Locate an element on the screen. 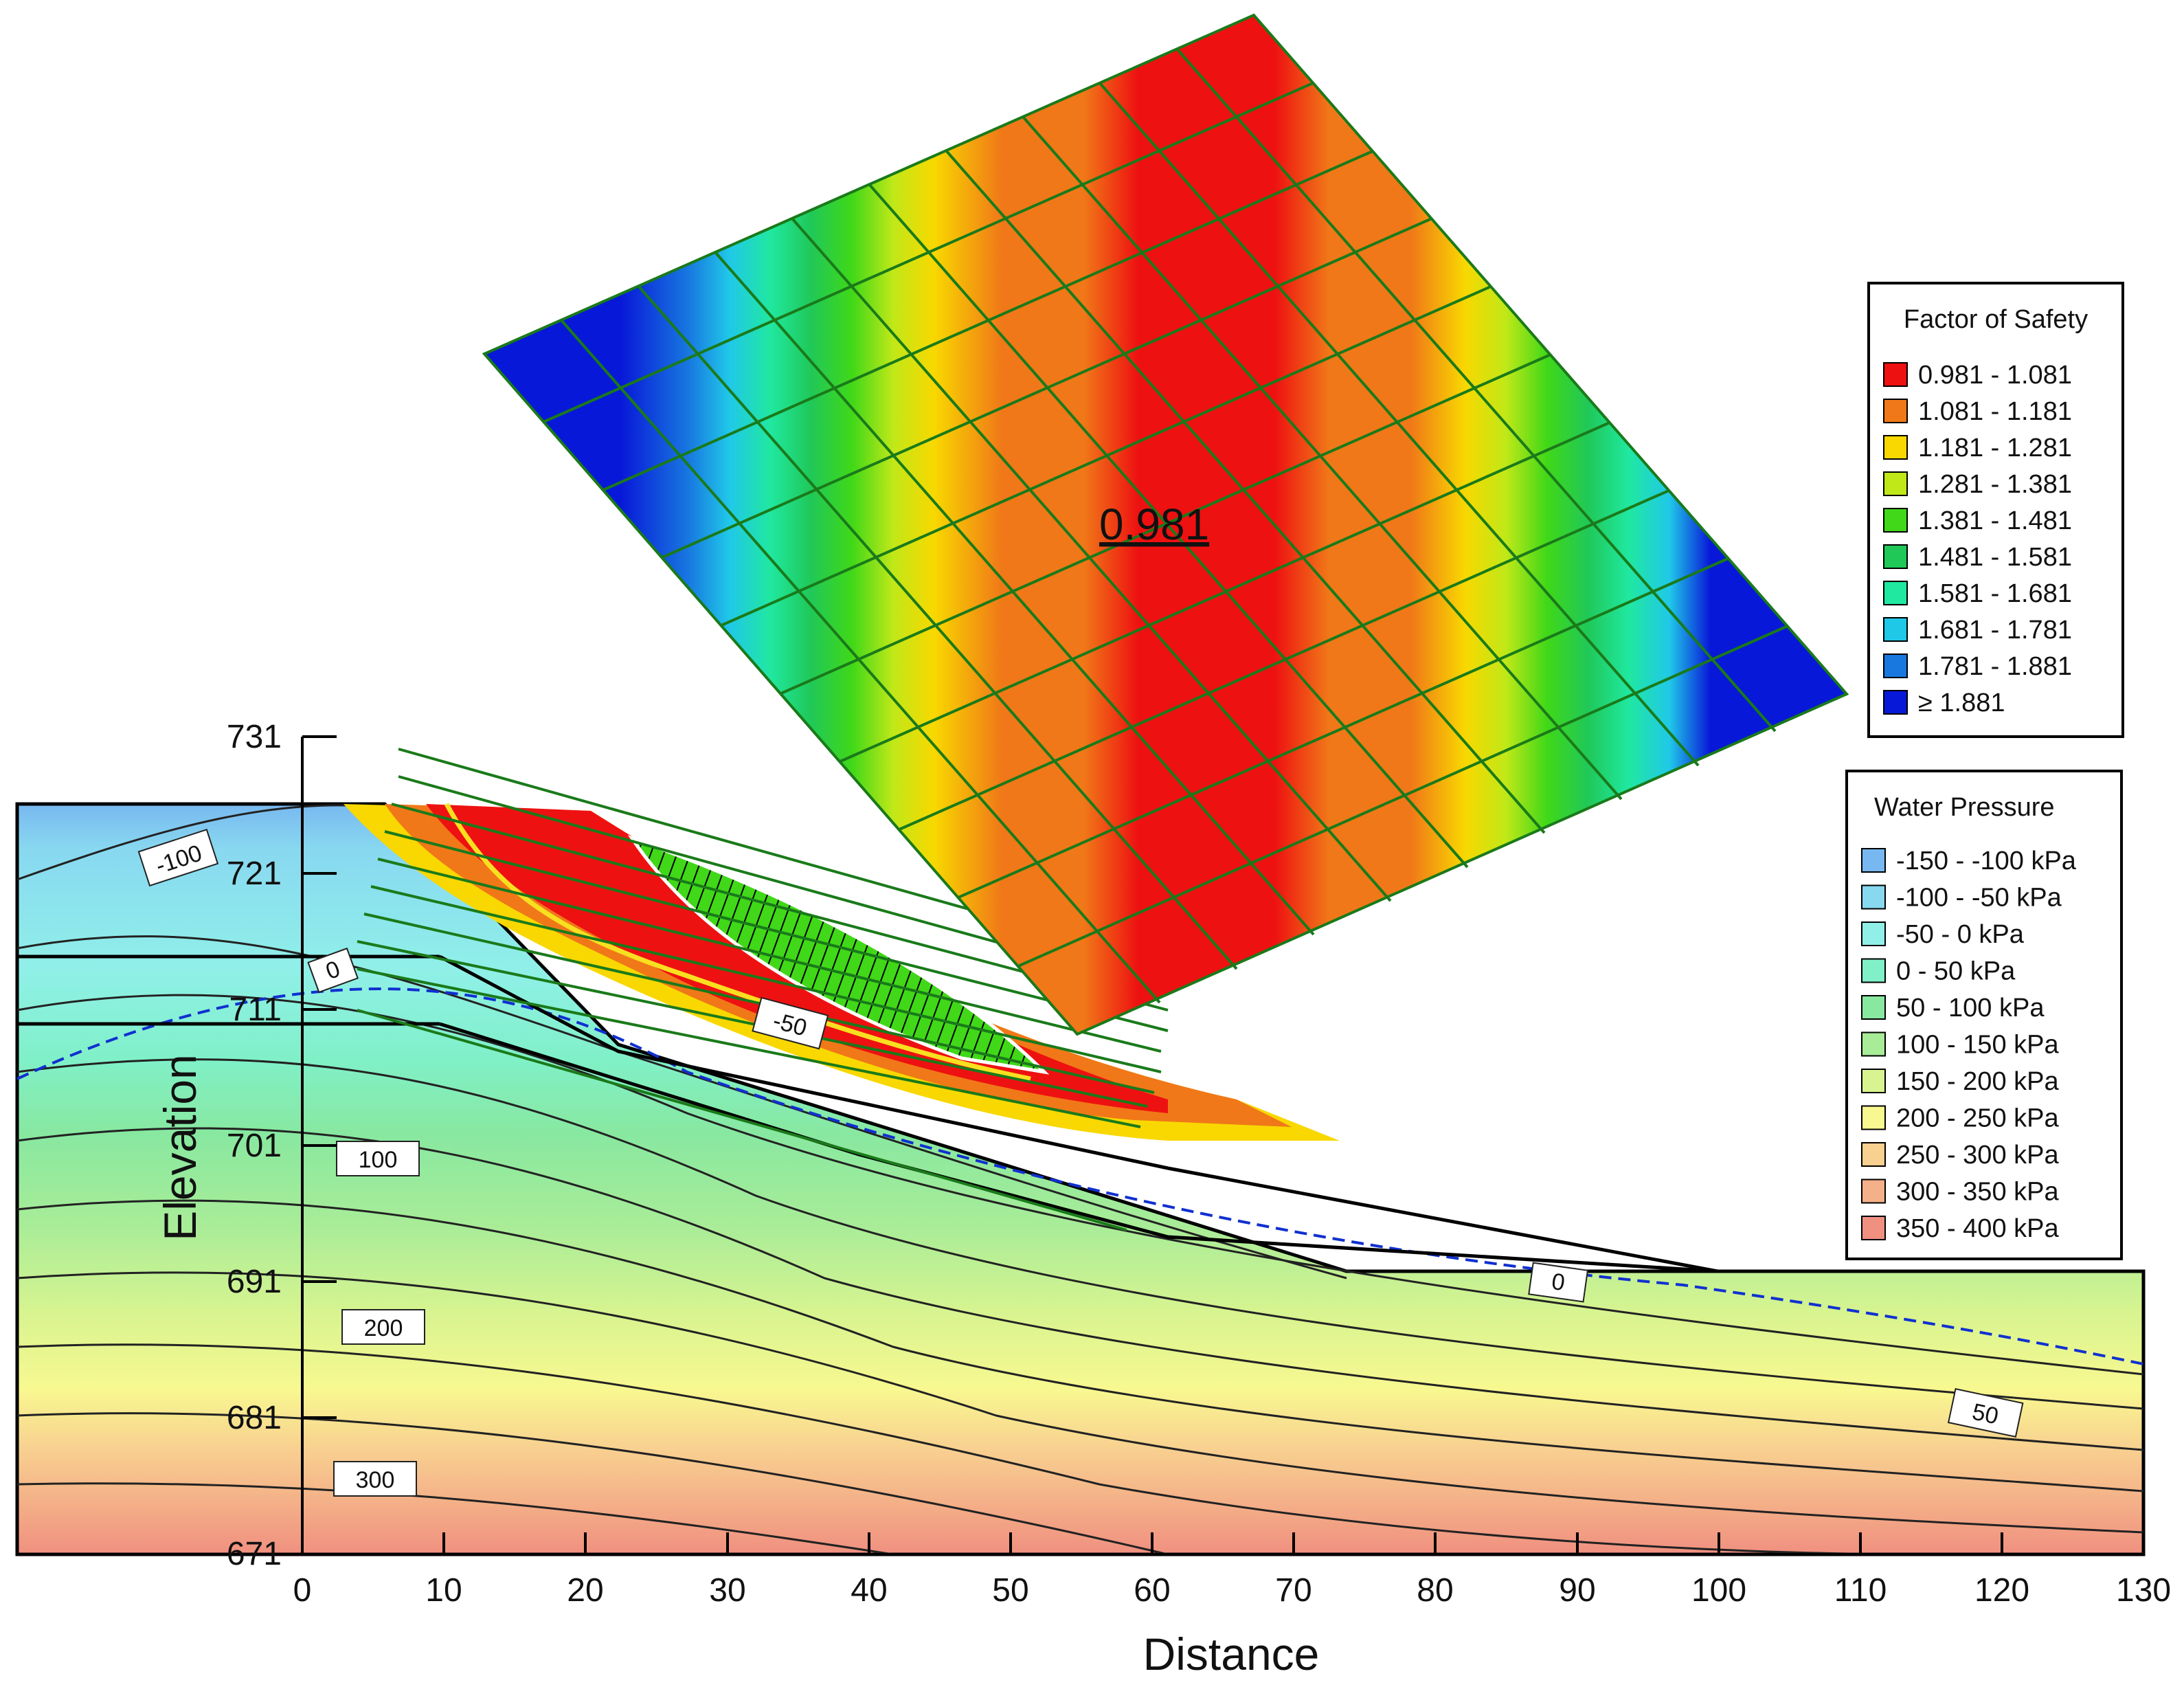 This screenshot has width=2184, height=1687. legend-label: 1.381 - 1.481 is located at coordinates (1995, 520).